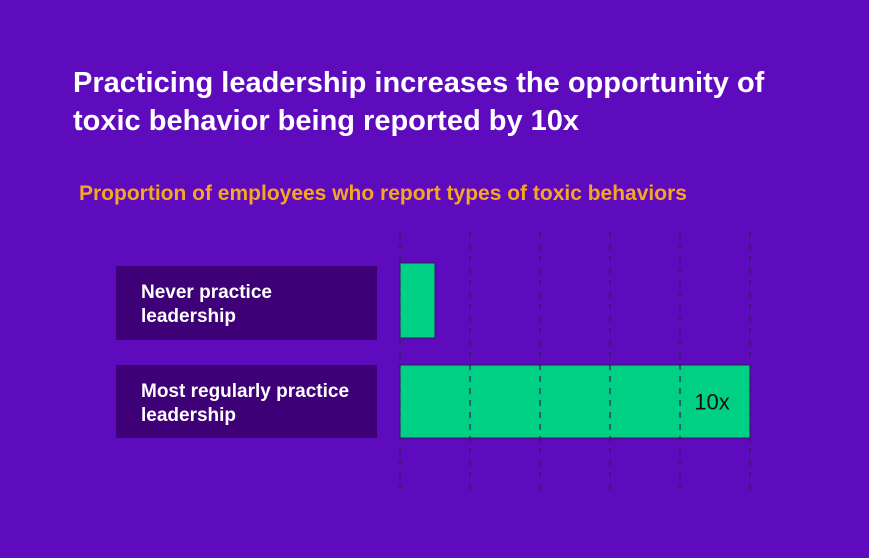 The width and height of the screenshot is (869, 558). Describe the element at coordinates (711, 402) in the screenshot. I see `data-label: 10x` at that location.